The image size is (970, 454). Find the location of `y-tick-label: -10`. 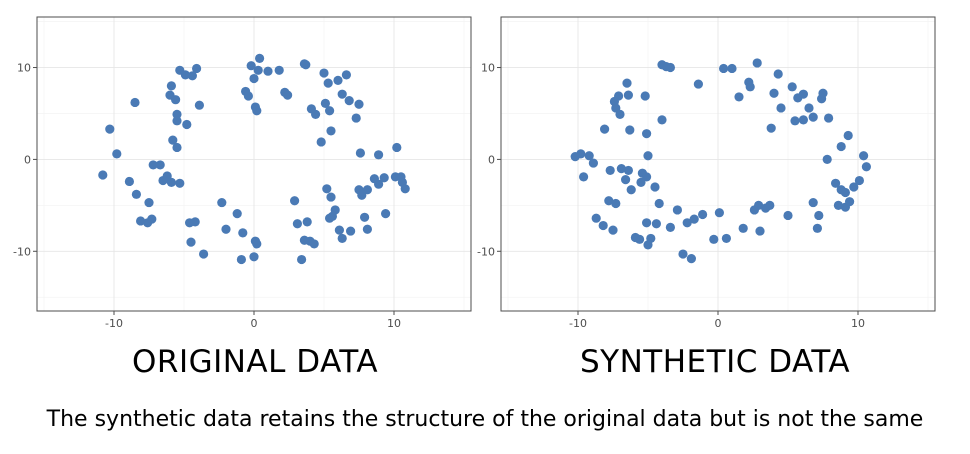

y-tick-label: -10 is located at coordinates (486, 251).